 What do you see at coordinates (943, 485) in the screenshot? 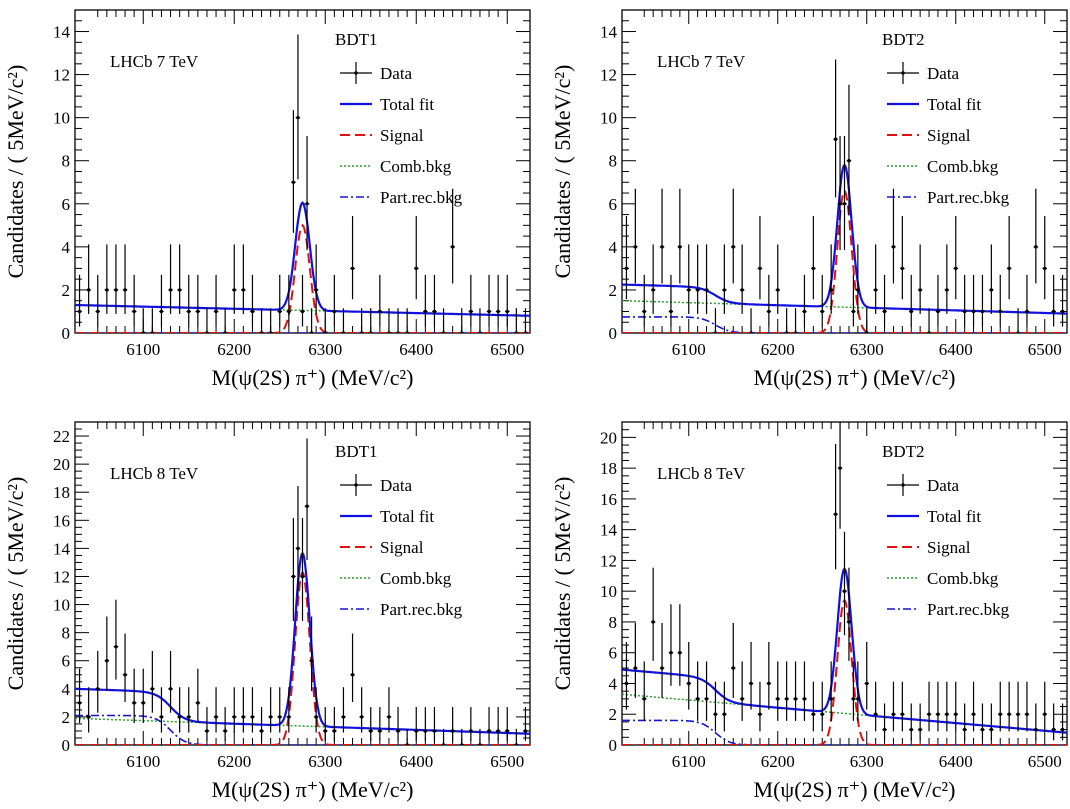
I see `legend-entry: Data` at bounding box center [943, 485].